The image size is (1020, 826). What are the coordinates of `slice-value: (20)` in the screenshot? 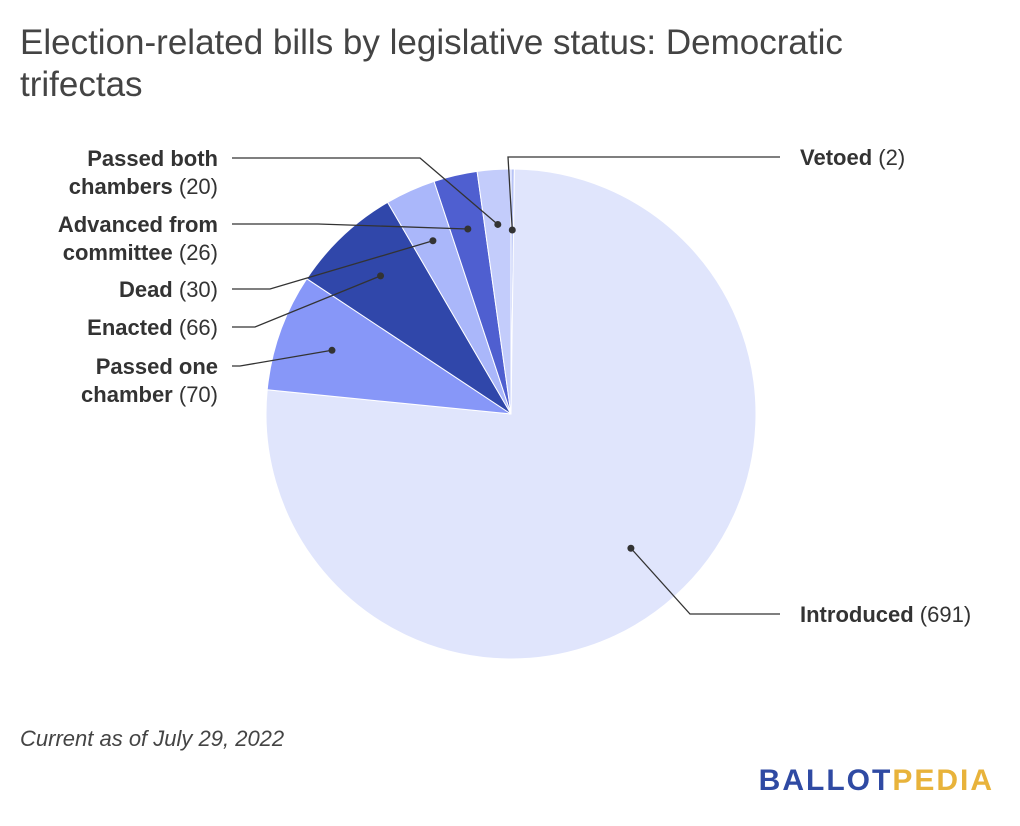 It's located at (195, 186).